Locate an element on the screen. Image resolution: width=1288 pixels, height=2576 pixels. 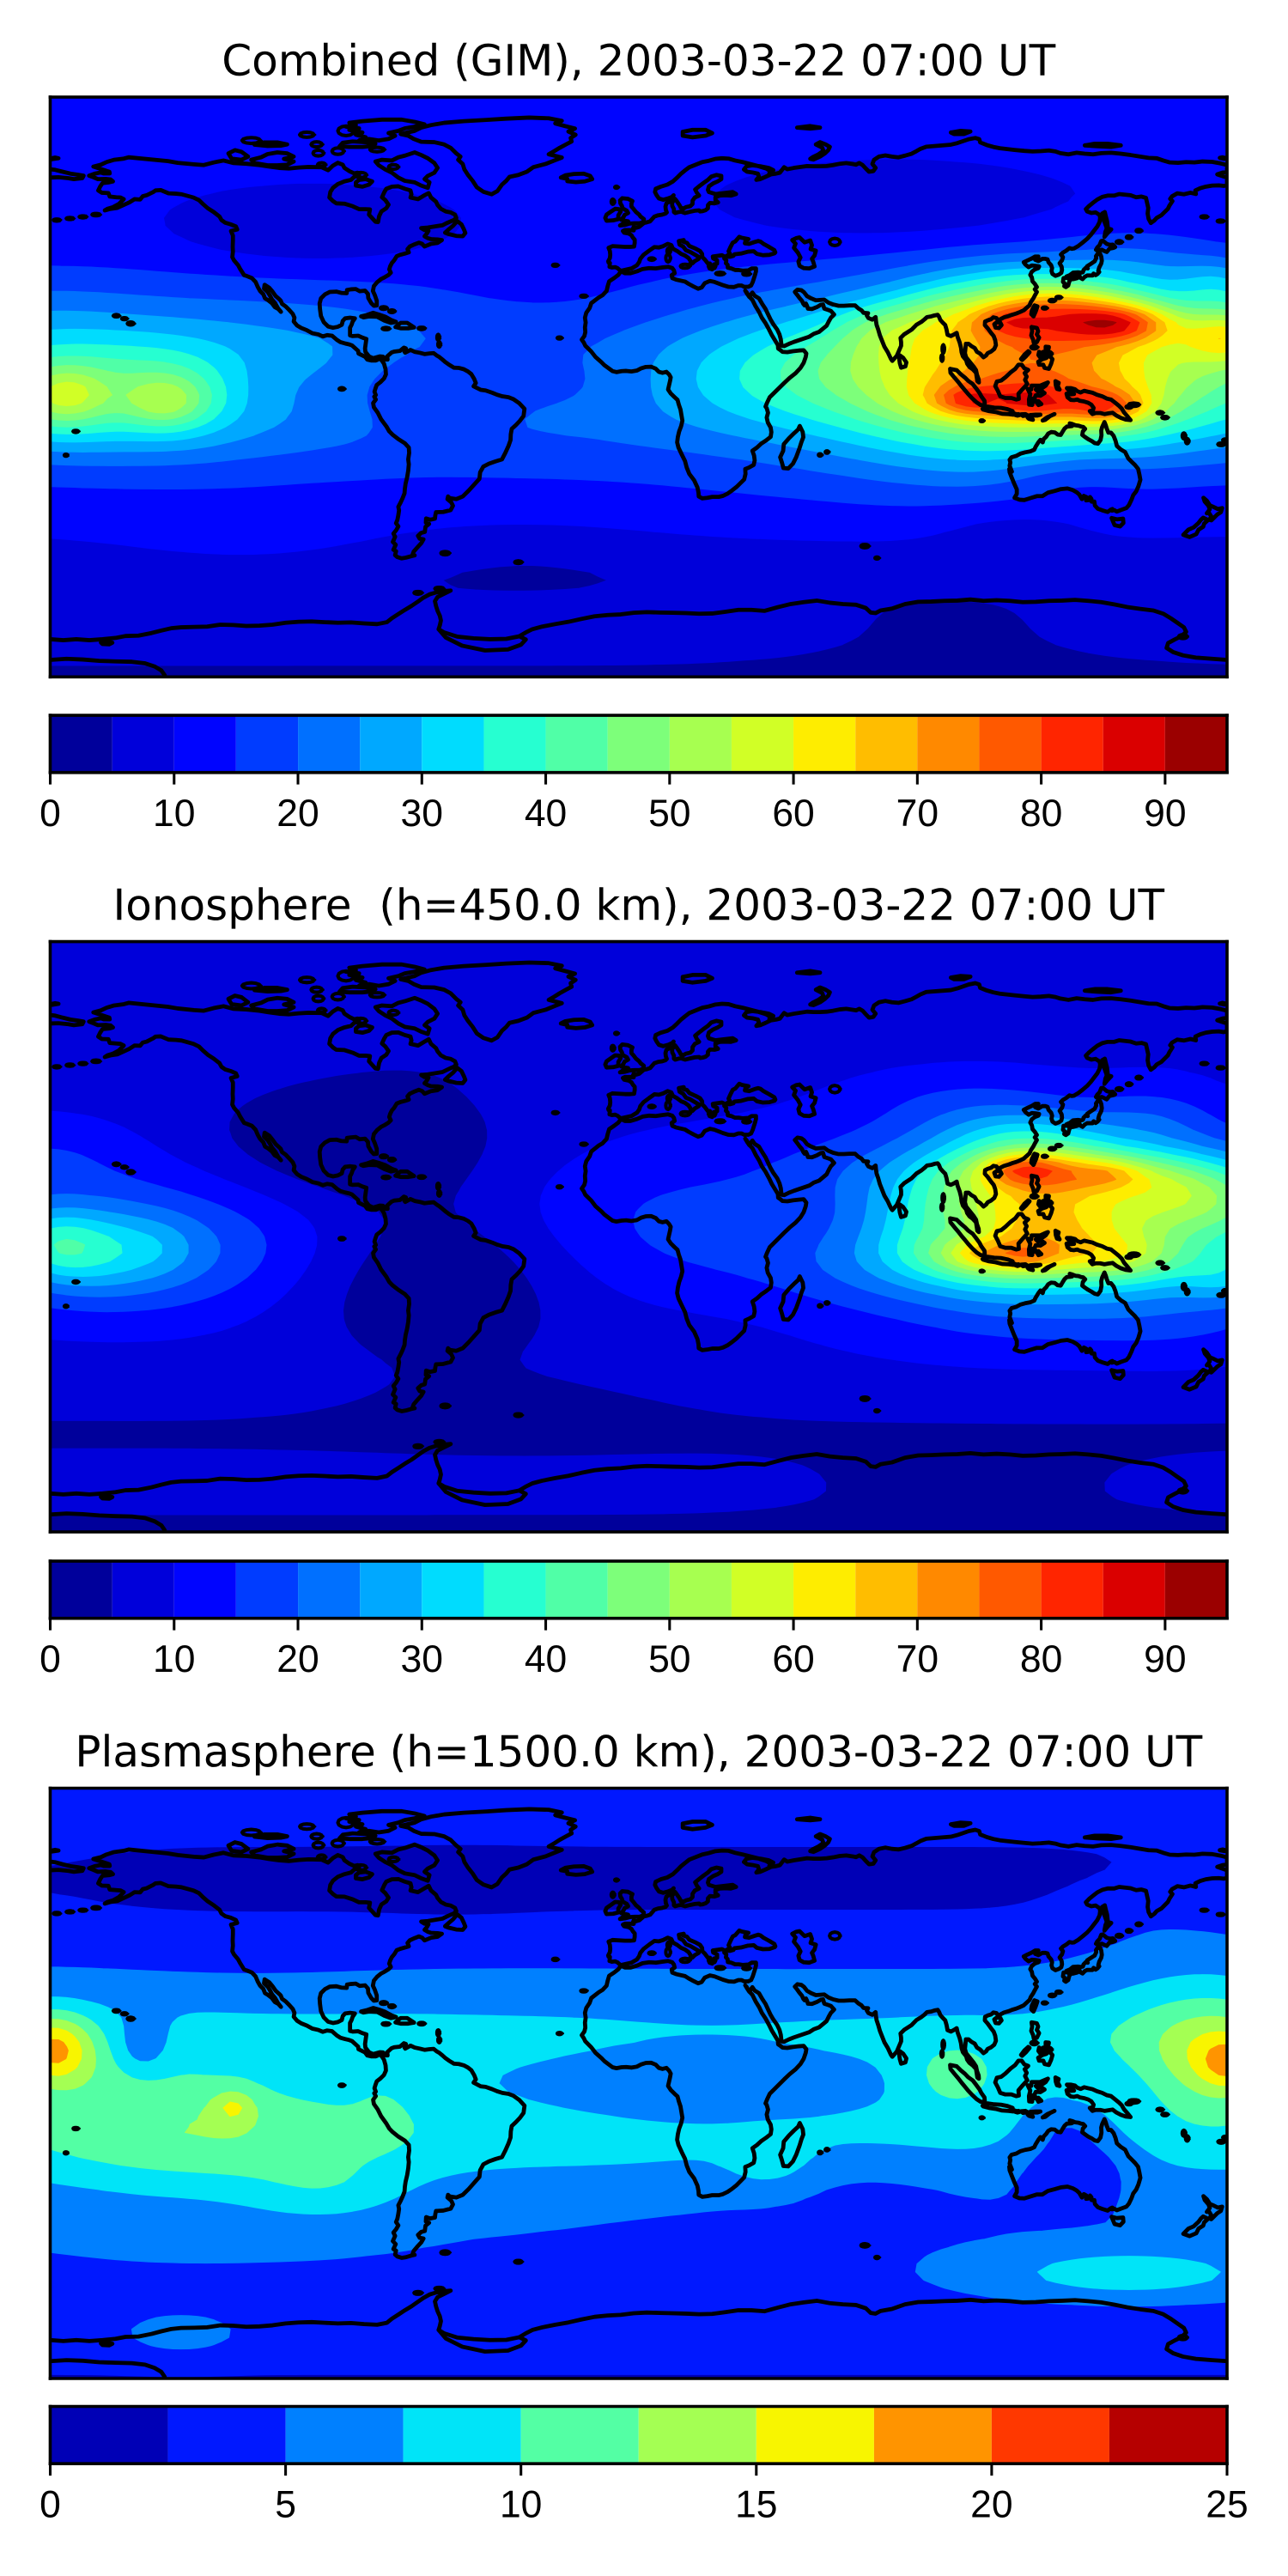
svg-text: 15 is located at coordinates (756, 2504).